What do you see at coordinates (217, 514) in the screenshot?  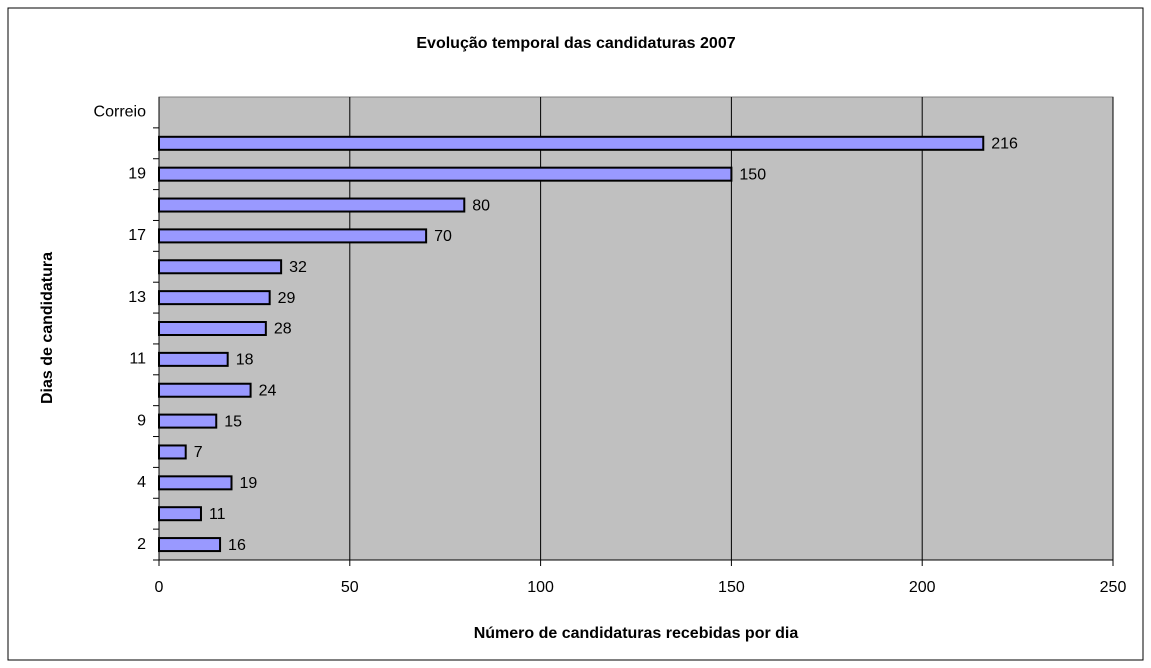 I see `data-label: 11` at bounding box center [217, 514].